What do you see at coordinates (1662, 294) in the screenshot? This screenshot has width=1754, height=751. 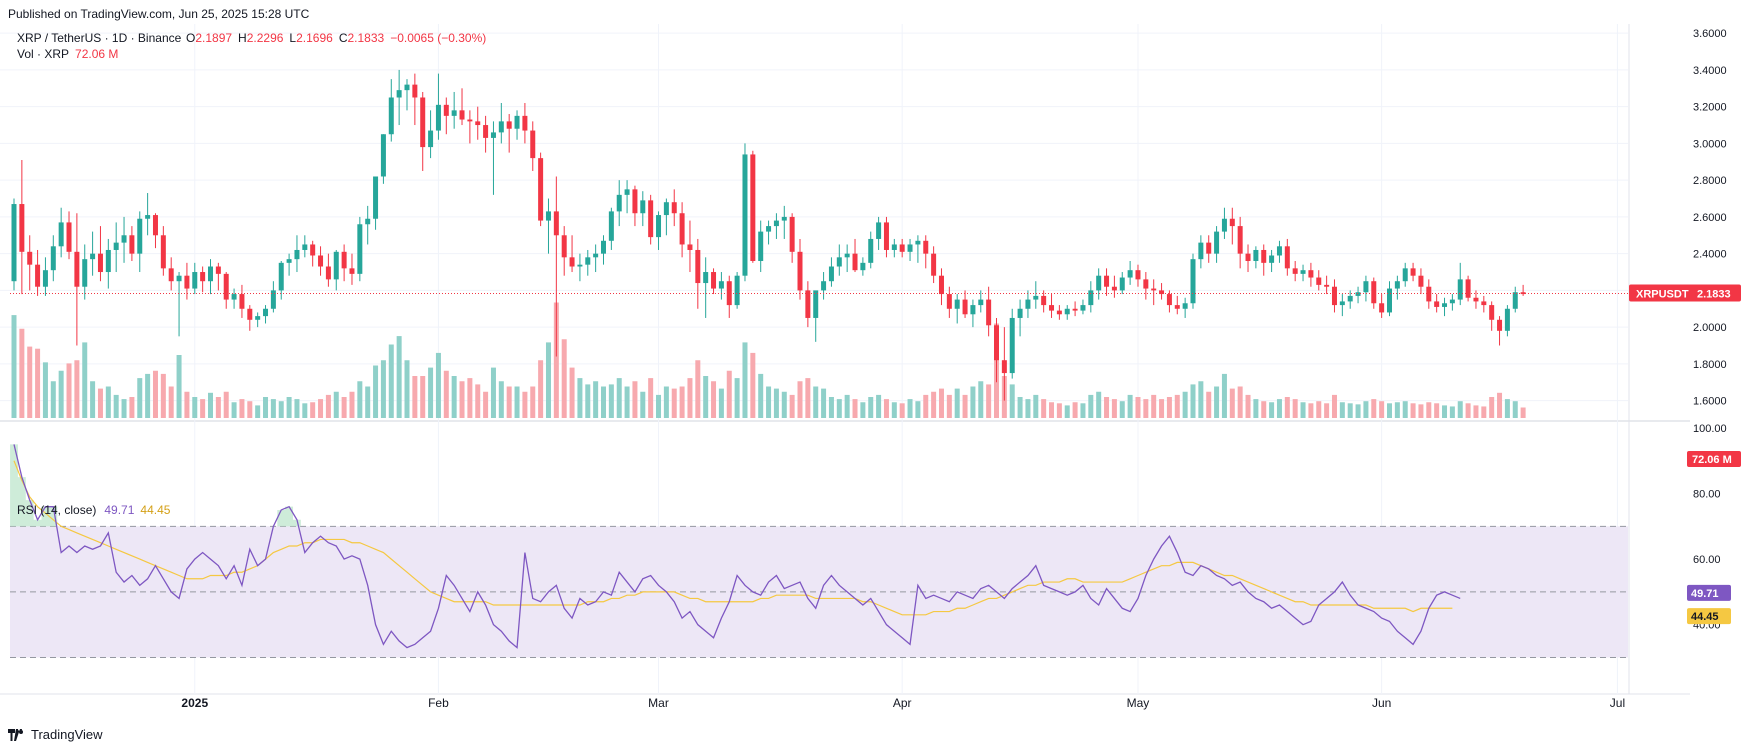 I see `price-tag-symbol: XRPUSDT` at bounding box center [1662, 294].